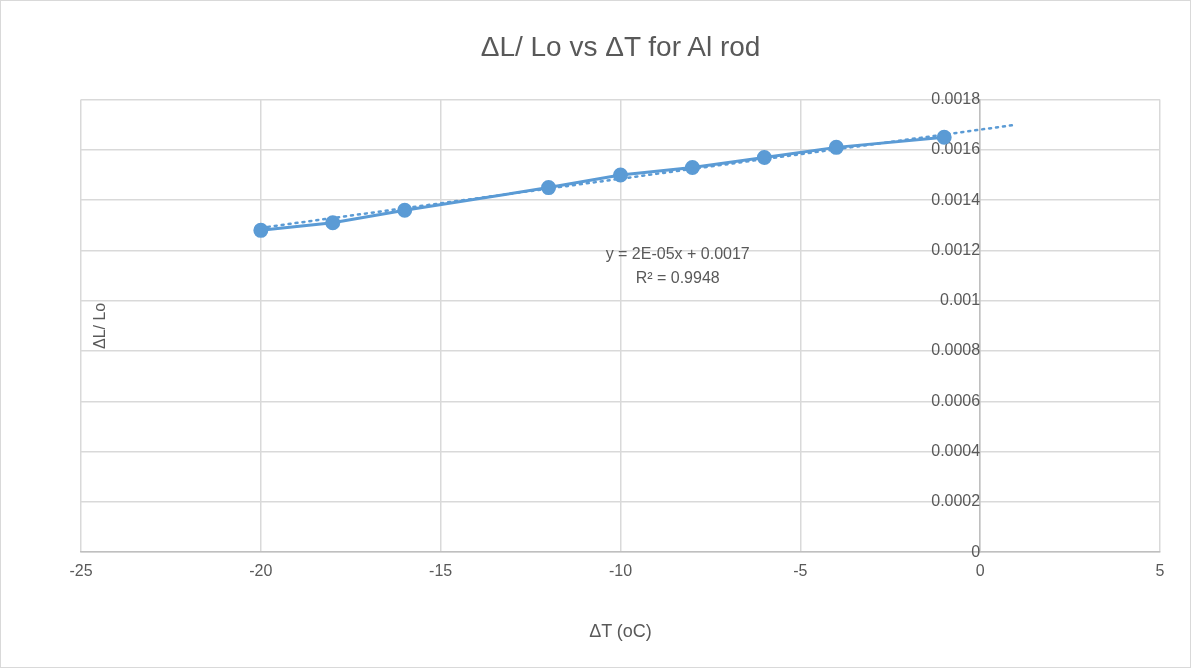 The width and height of the screenshot is (1191, 668). What do you see at coordinates (956, 249) in the screenshot?
I see `y-tick-label: 0.0012` at bounding box center [956, 249].